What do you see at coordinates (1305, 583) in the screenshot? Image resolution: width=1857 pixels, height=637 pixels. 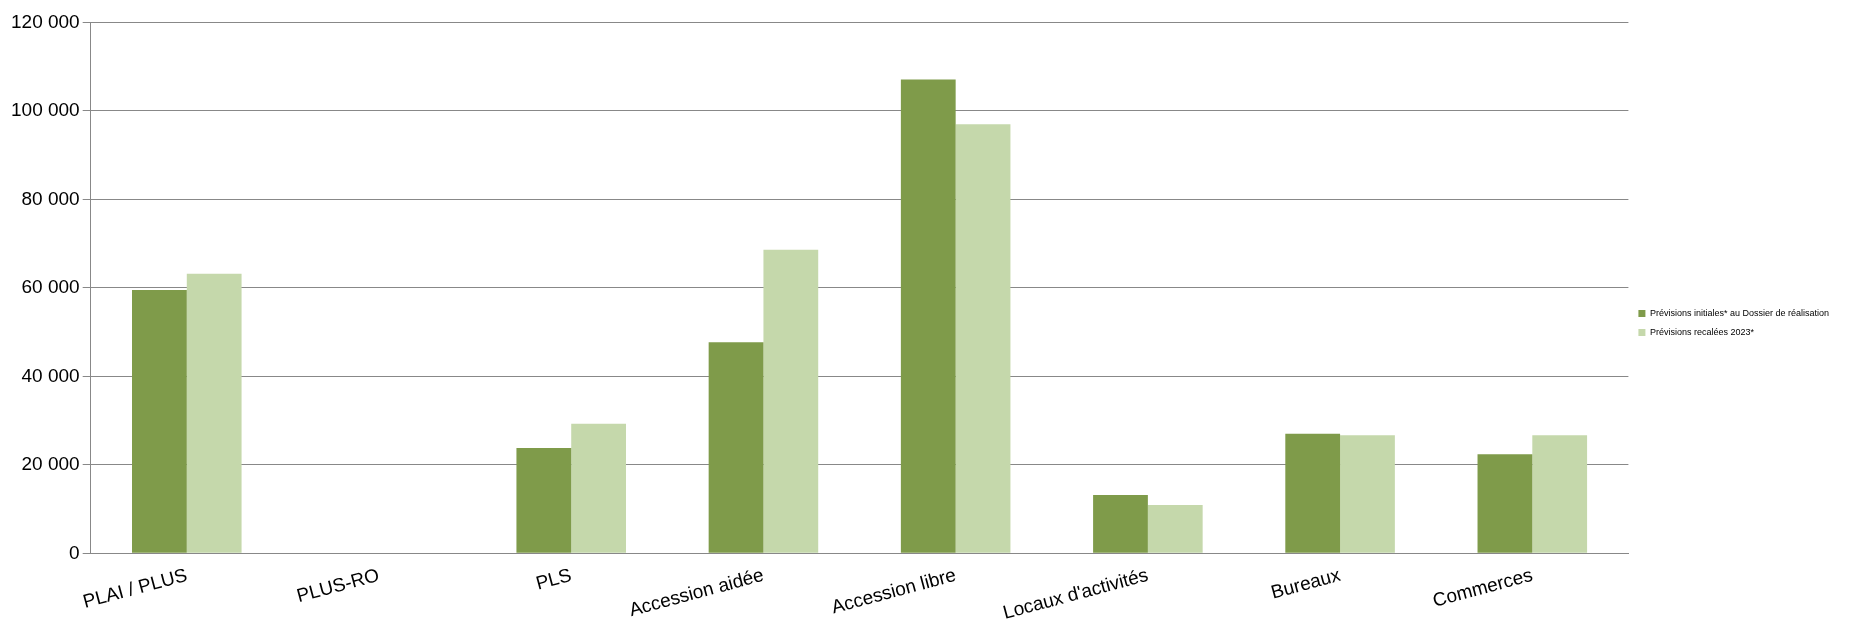 I see `x-tick-label: Bureaux` at bounding box center [1305, 583].